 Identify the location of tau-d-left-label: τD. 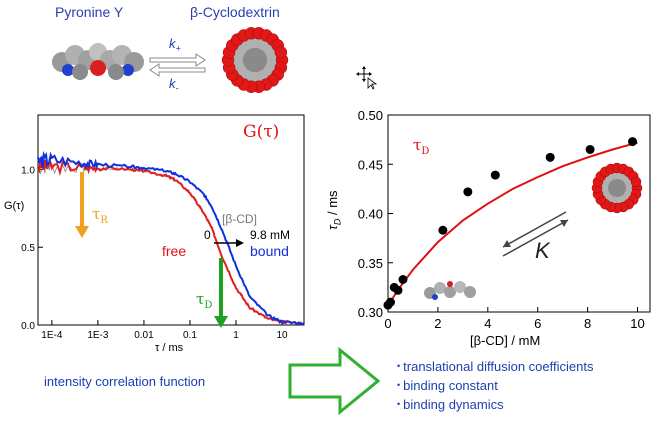
(204, 300).